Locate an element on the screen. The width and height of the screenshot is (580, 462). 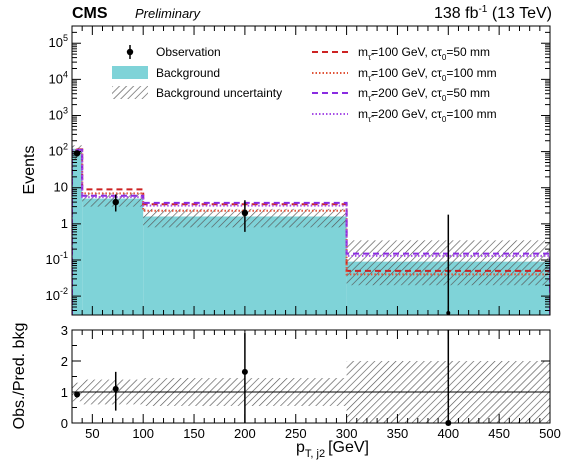
legend-signal-label: mτ̃=200 GeV, cτ0=100 mm is located at coordinates (427, 115).